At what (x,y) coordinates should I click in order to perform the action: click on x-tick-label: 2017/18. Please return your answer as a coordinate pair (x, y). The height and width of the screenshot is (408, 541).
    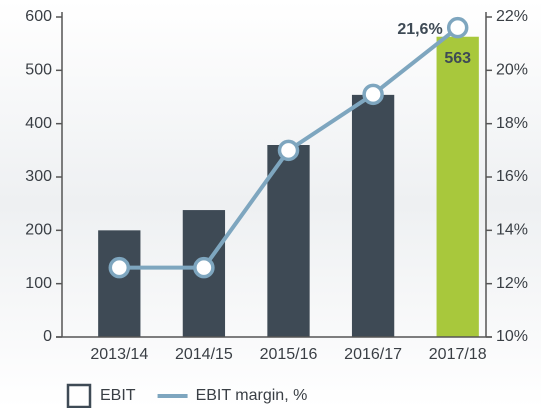
    Looking at the image, I should click on (458, 354).